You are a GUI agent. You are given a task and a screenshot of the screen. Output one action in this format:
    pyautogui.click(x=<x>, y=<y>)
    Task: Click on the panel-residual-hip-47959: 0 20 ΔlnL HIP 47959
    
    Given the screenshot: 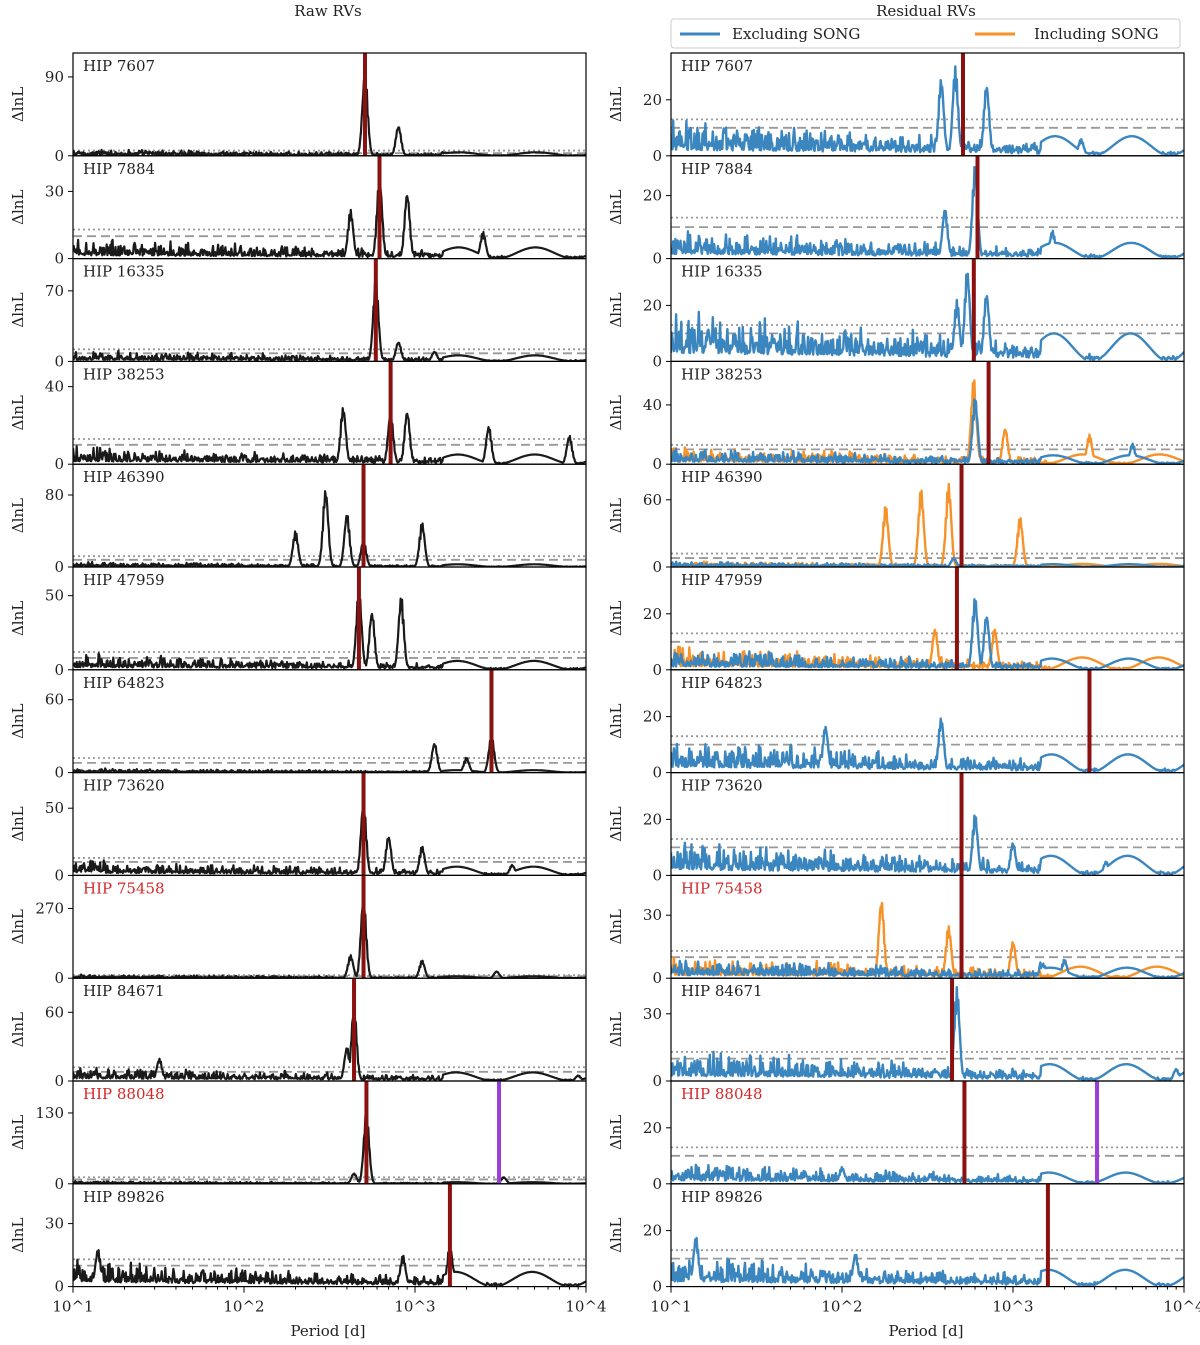 What is the action you would take?
    pyautogui.click(x=896, y=622)
    